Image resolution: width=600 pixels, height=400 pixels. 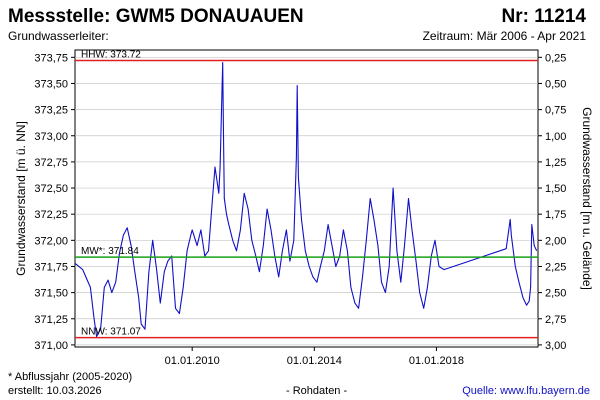 What do you see at coordinates (51, 267) in the screenshot?
I see `y-tick-label: 371,75` at bounding box center [51, 267].